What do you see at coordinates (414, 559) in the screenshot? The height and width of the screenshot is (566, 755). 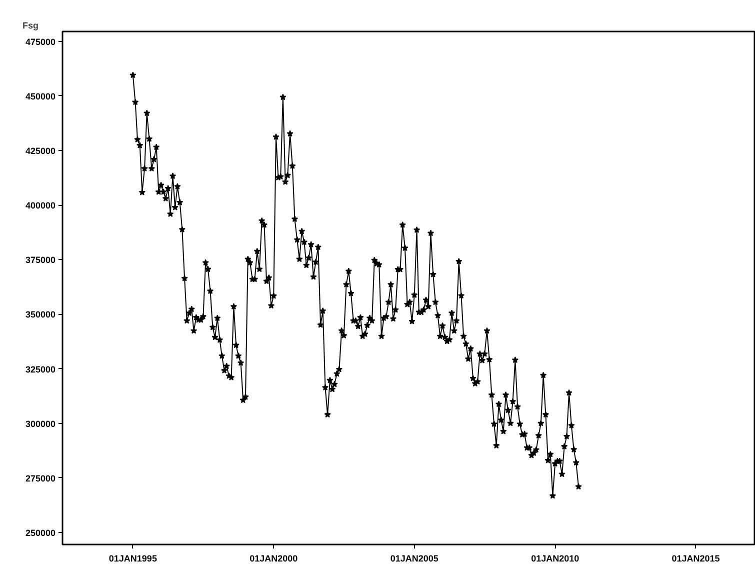 I see `x-tick-label: 01JAN2005` at bounding box center [414, 559].